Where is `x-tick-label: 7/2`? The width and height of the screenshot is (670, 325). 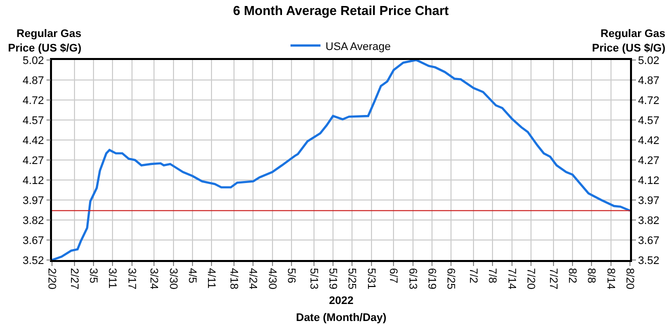 x-tick-label: 7/2 is located at coordinates (472, 276).